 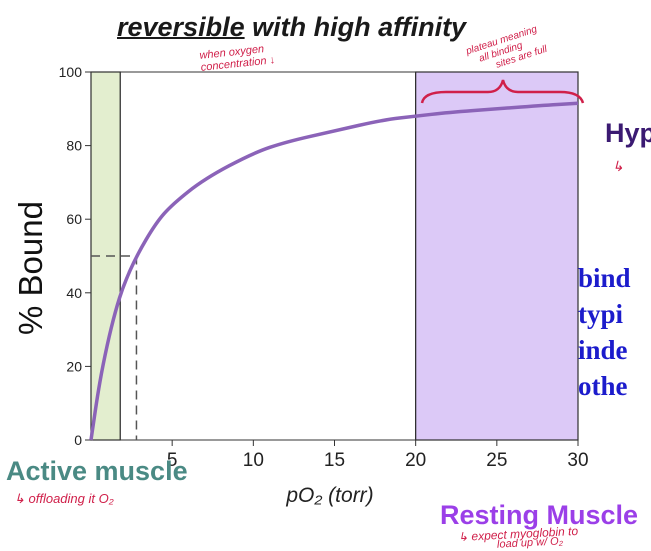 What do you see at coordinates (415, 460) in the screenshot?
I see `x-tick-label: 20` at bounding box center [415, 460].